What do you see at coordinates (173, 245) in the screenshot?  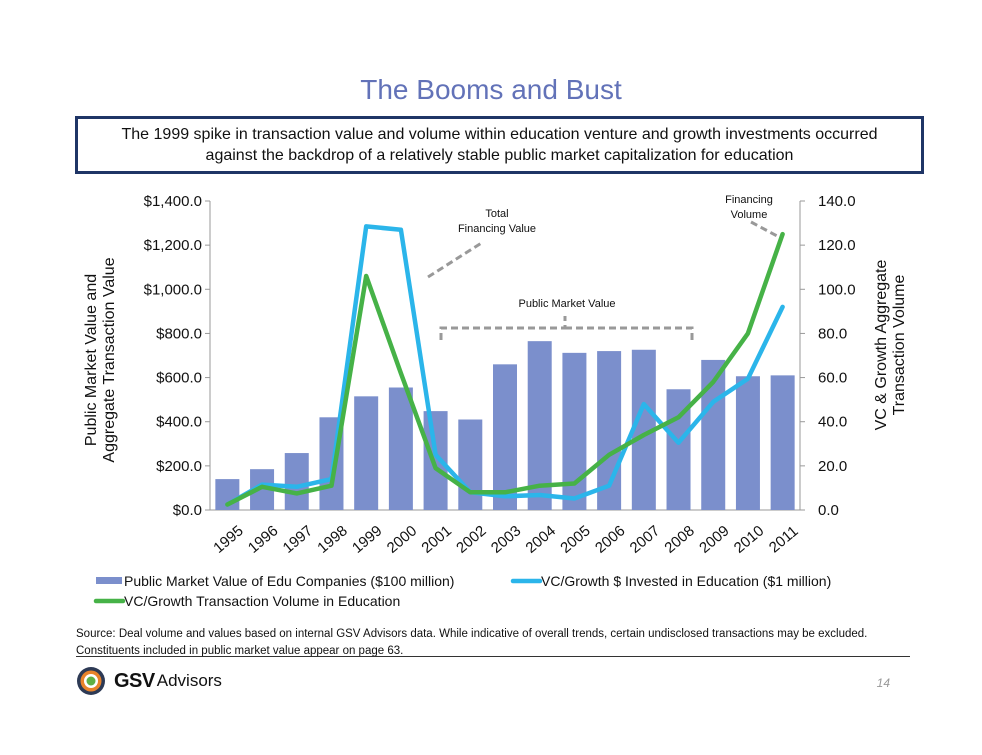 I see `left-tick-label: $1,200.0` at bounding box center [173, 245].